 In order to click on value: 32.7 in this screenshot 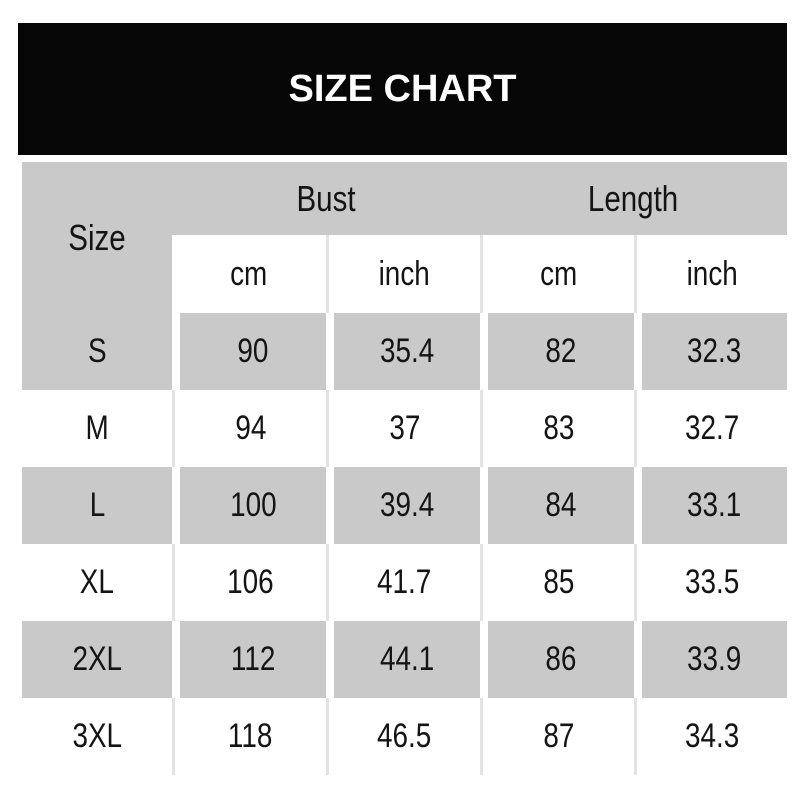, I will do `click(712, 428)`.